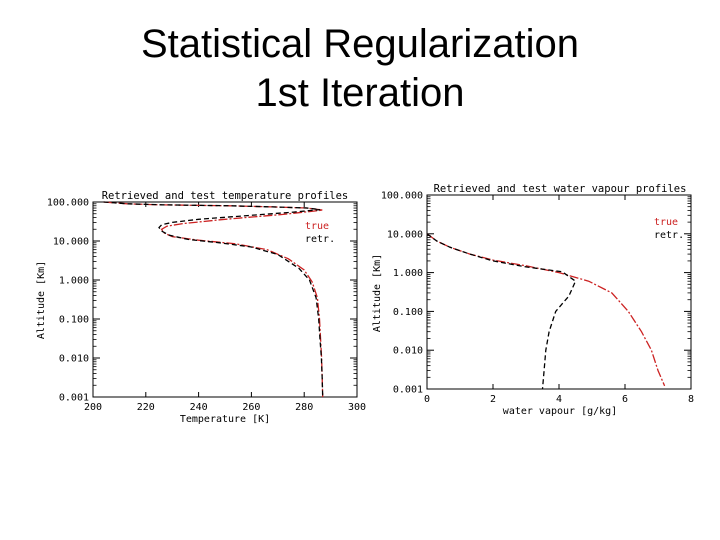 The image size is (720, 540). I want to click on temperature-series-retr-line, so click(213, 299).